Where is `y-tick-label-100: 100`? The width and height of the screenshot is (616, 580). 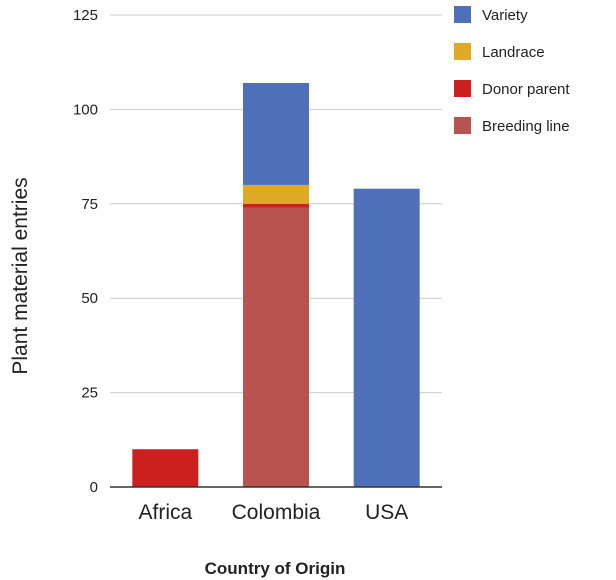 y-tick-label-100: 100 is located at coordinates (85, 109).